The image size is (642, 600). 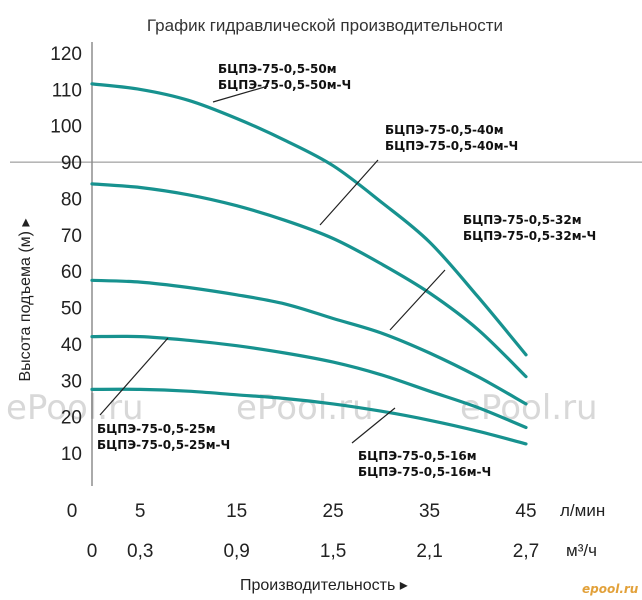 I want to click on series-label: БЦПЭ-75-0,5-40м-Ч, so click(x=451, y=146).